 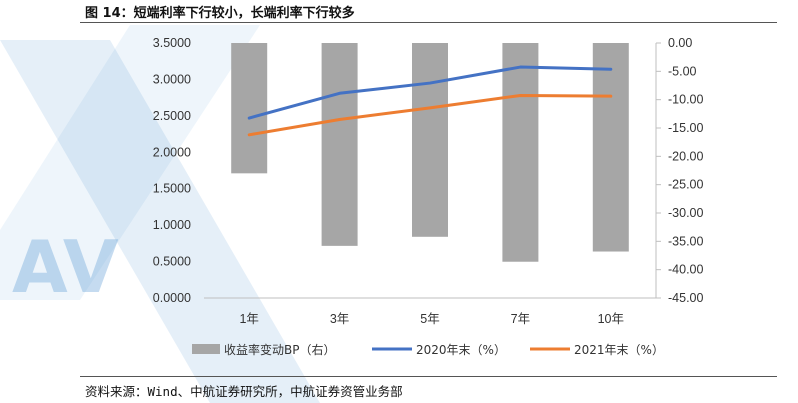 I want to click on right-axis-tick-label: -35.00, so click(x=685, y=241).